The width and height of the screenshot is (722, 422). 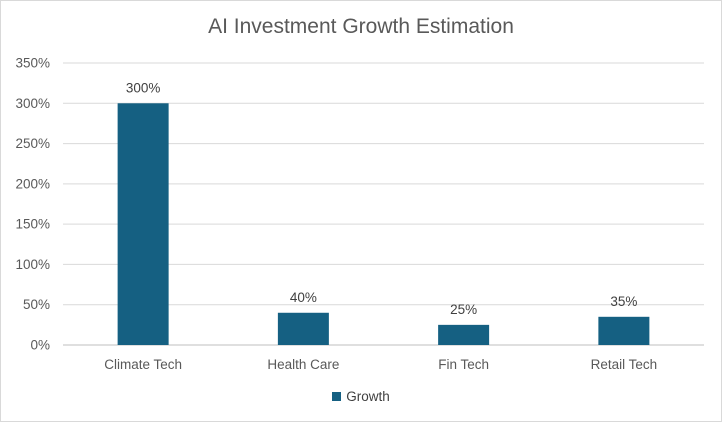 I want to click on x-tick-label: Health Care, so click(x=303, y=364).